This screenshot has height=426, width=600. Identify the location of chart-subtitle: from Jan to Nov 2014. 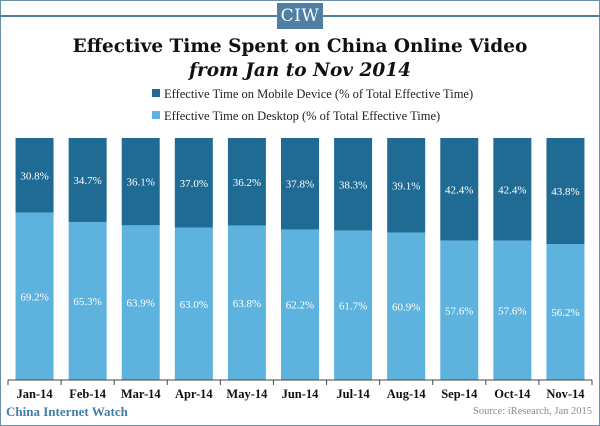
(300, 70).